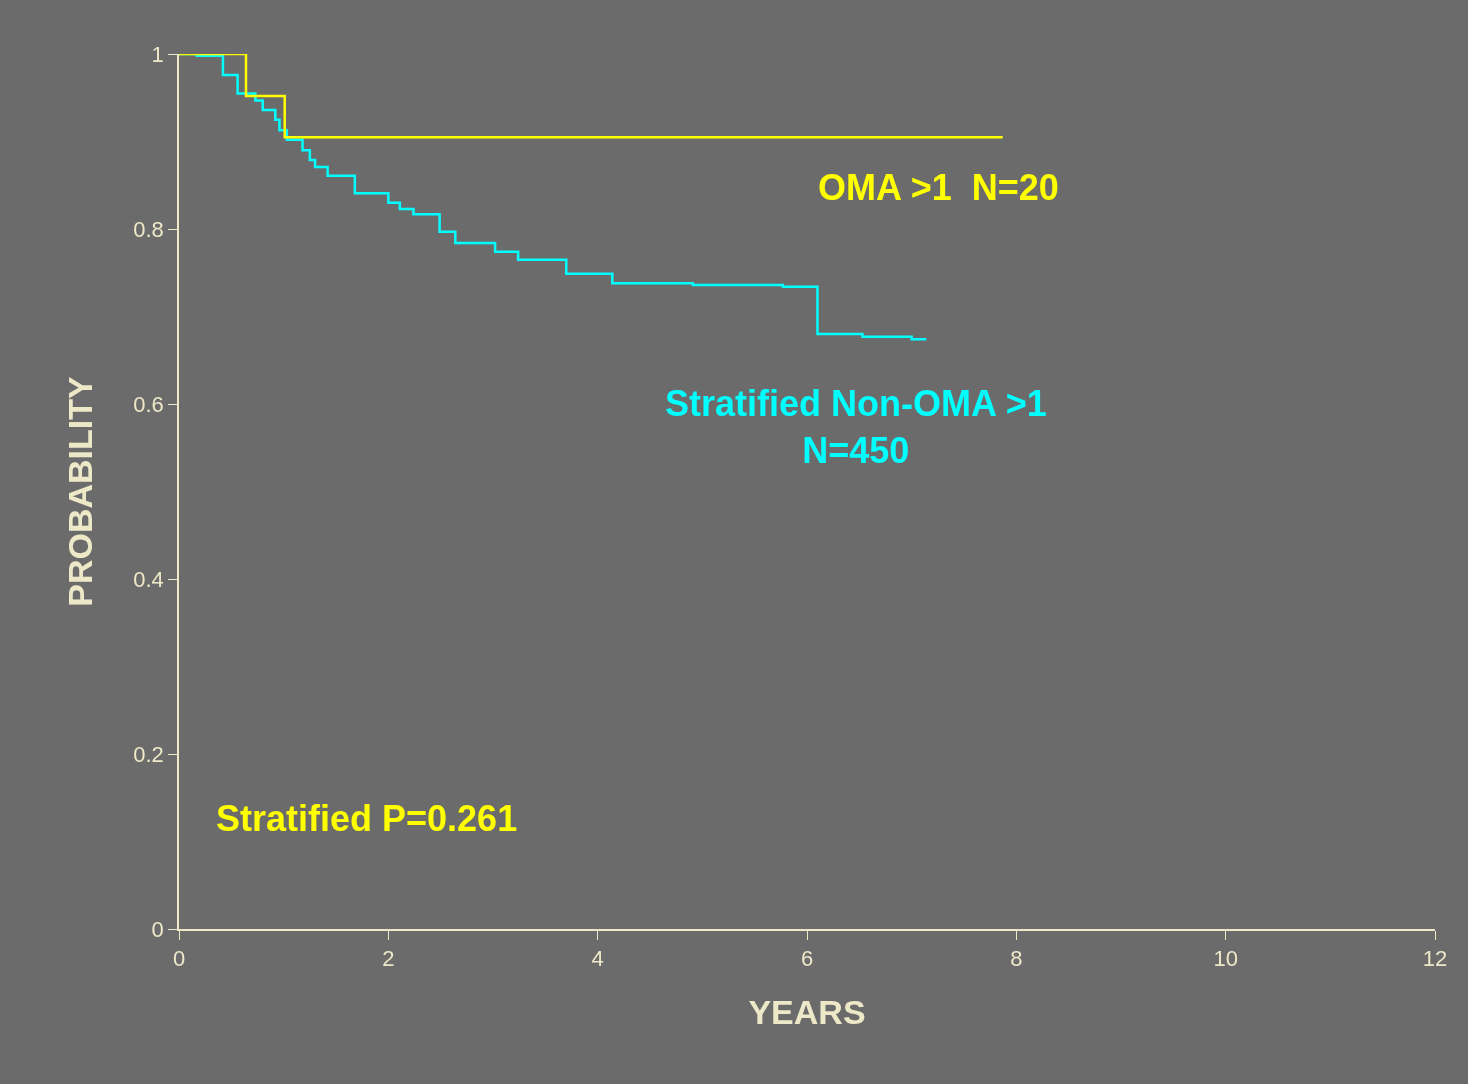 The height and width of the screenshot is (1084, 1468). Describe the element at coordinates (367, 818) in the screenshot. I see `annotation: Stratified P=0.261` at that location.